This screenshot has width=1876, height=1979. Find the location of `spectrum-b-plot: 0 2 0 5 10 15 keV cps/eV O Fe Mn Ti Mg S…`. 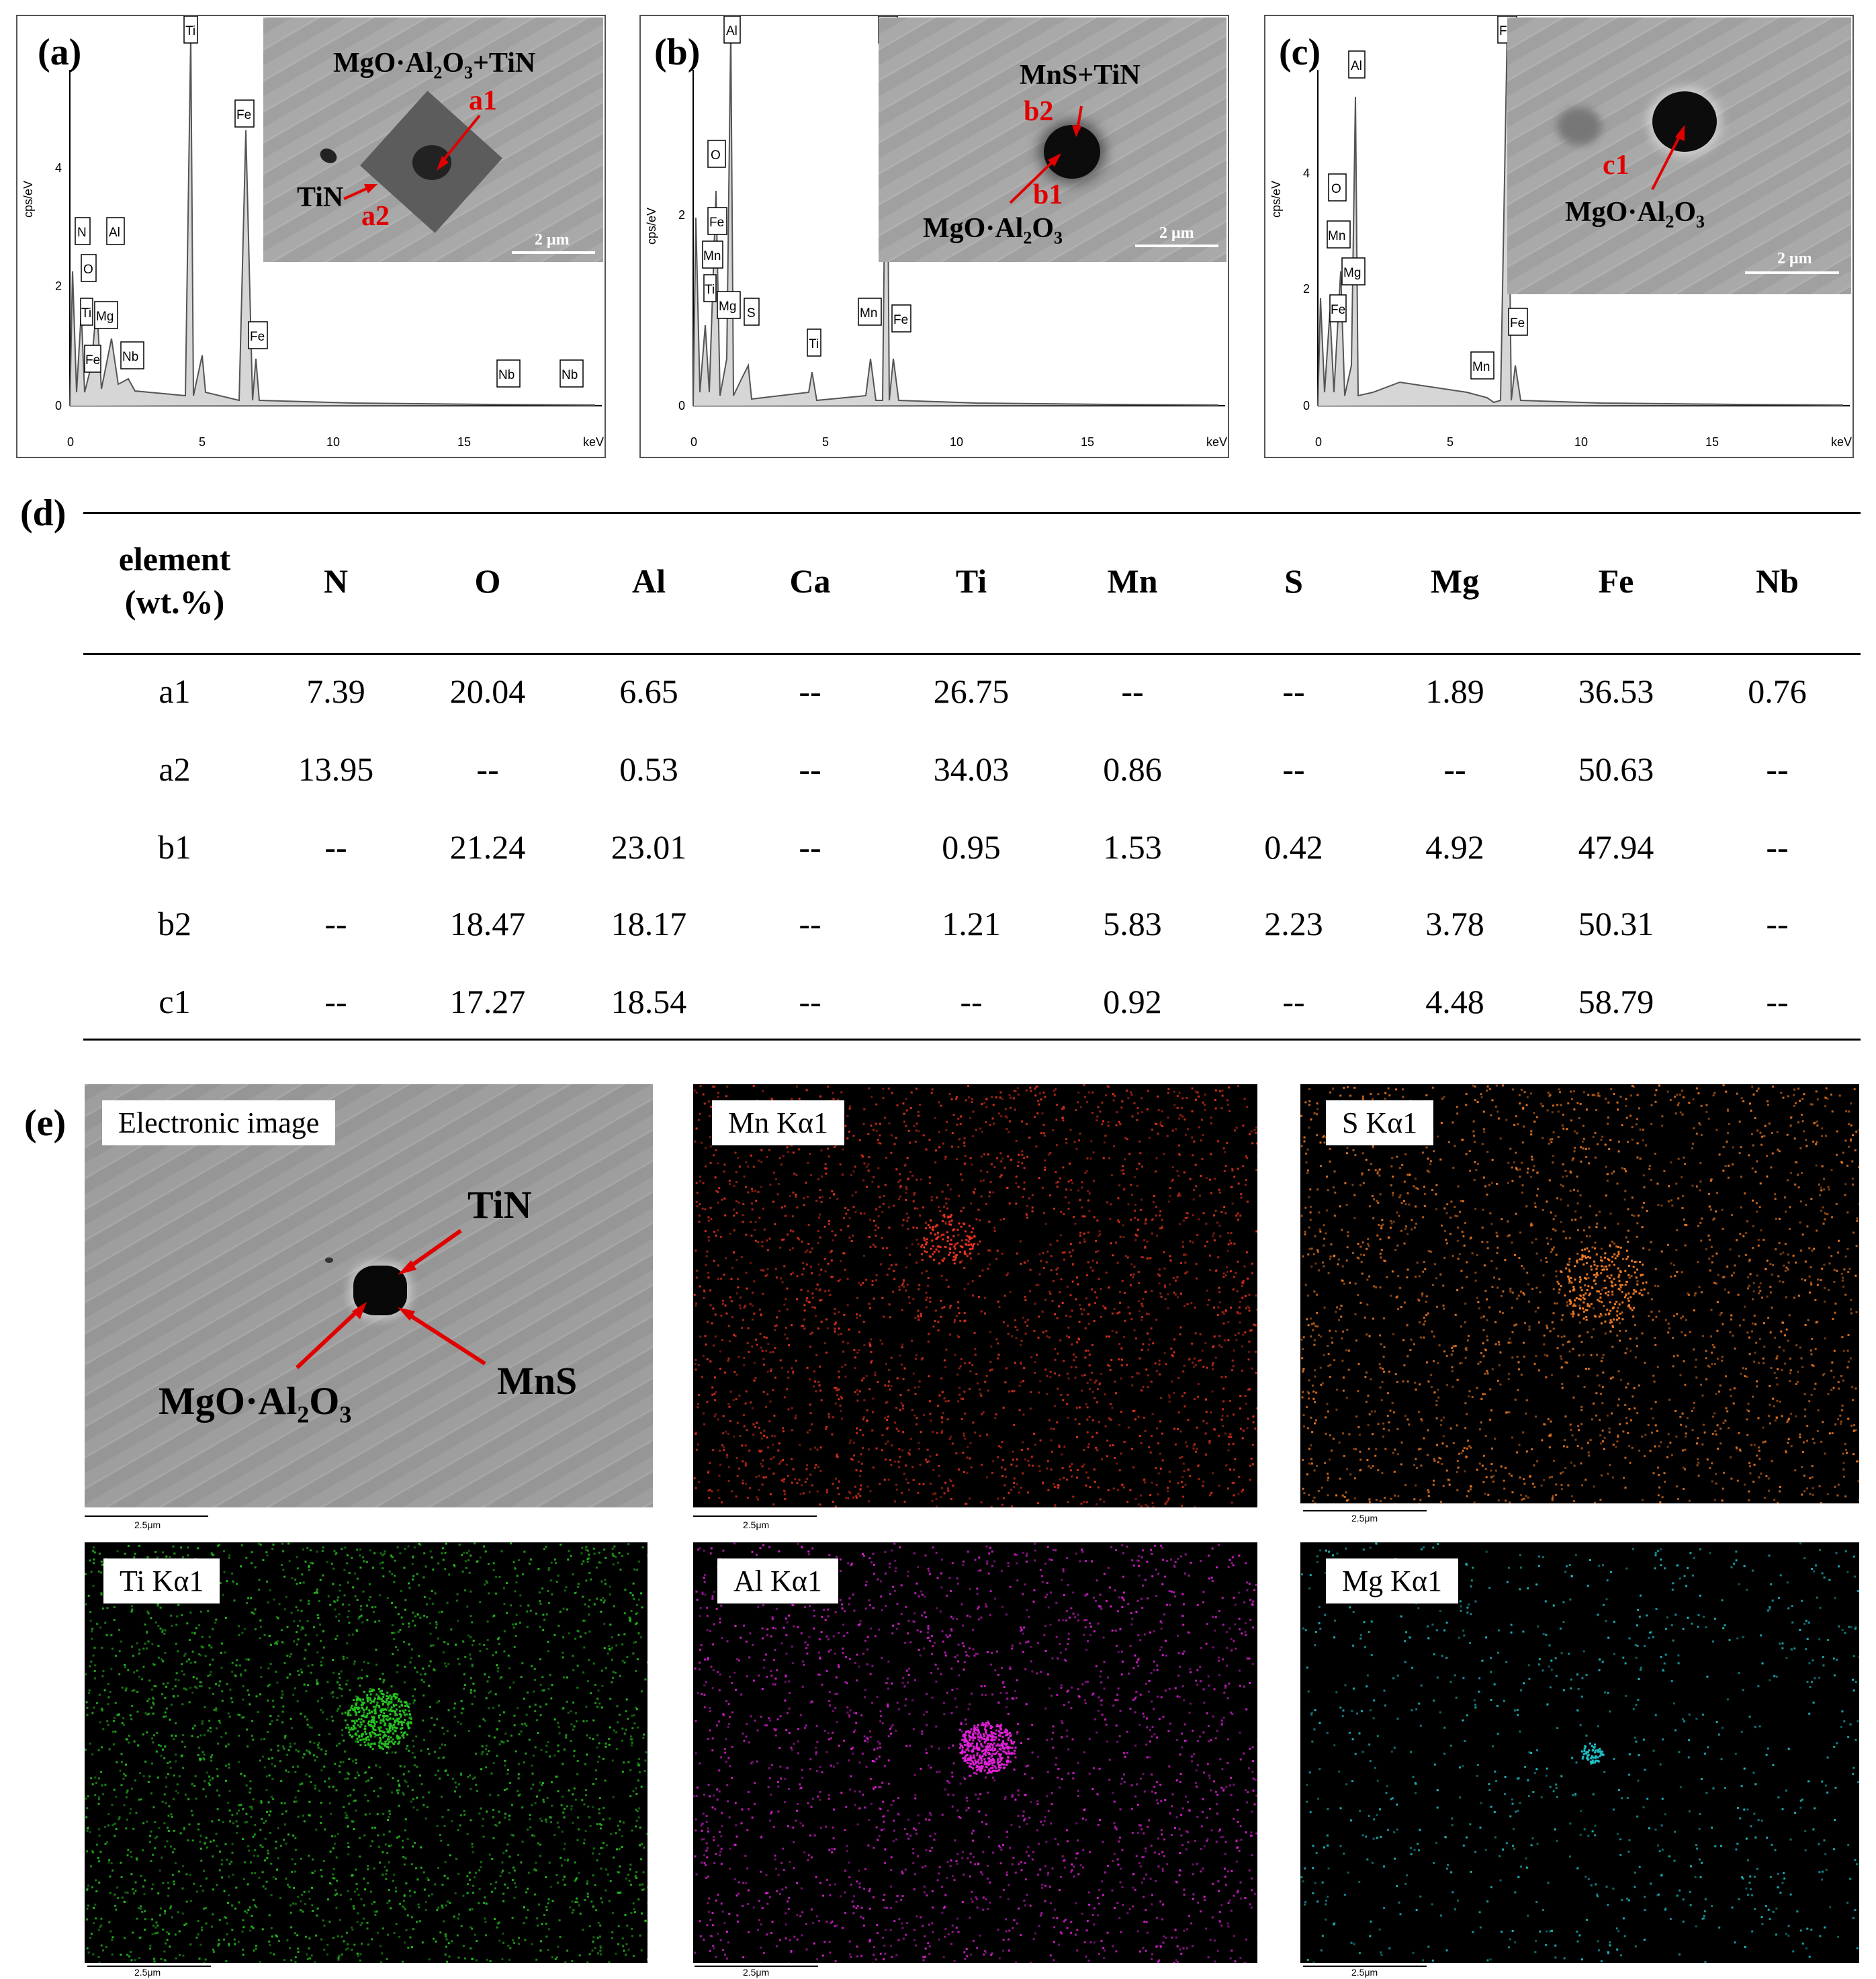

spectrum-b-plot: 0 2 0 5 10 15 keV cps/eV O Fe Mn Ti Mg S… is located at coordinates (936, 232).